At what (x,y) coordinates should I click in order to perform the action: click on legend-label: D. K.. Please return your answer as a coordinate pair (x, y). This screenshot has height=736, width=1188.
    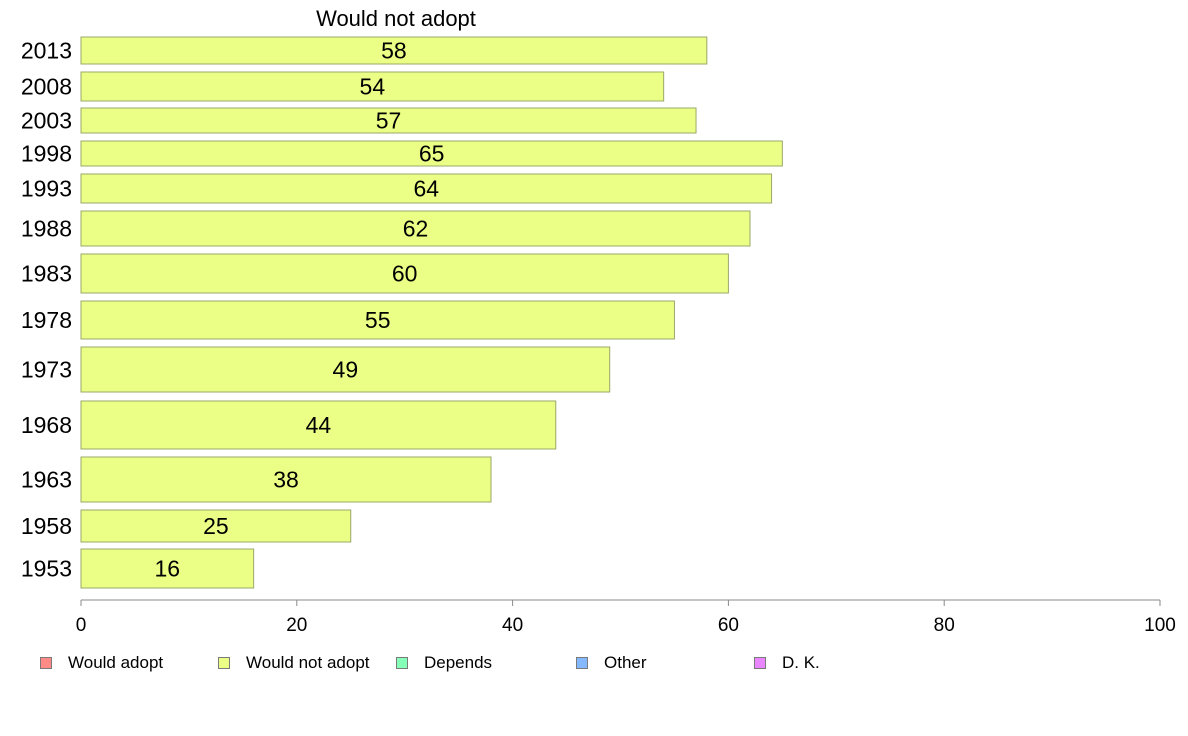
    Looking at the image, I should click on (801, 662).